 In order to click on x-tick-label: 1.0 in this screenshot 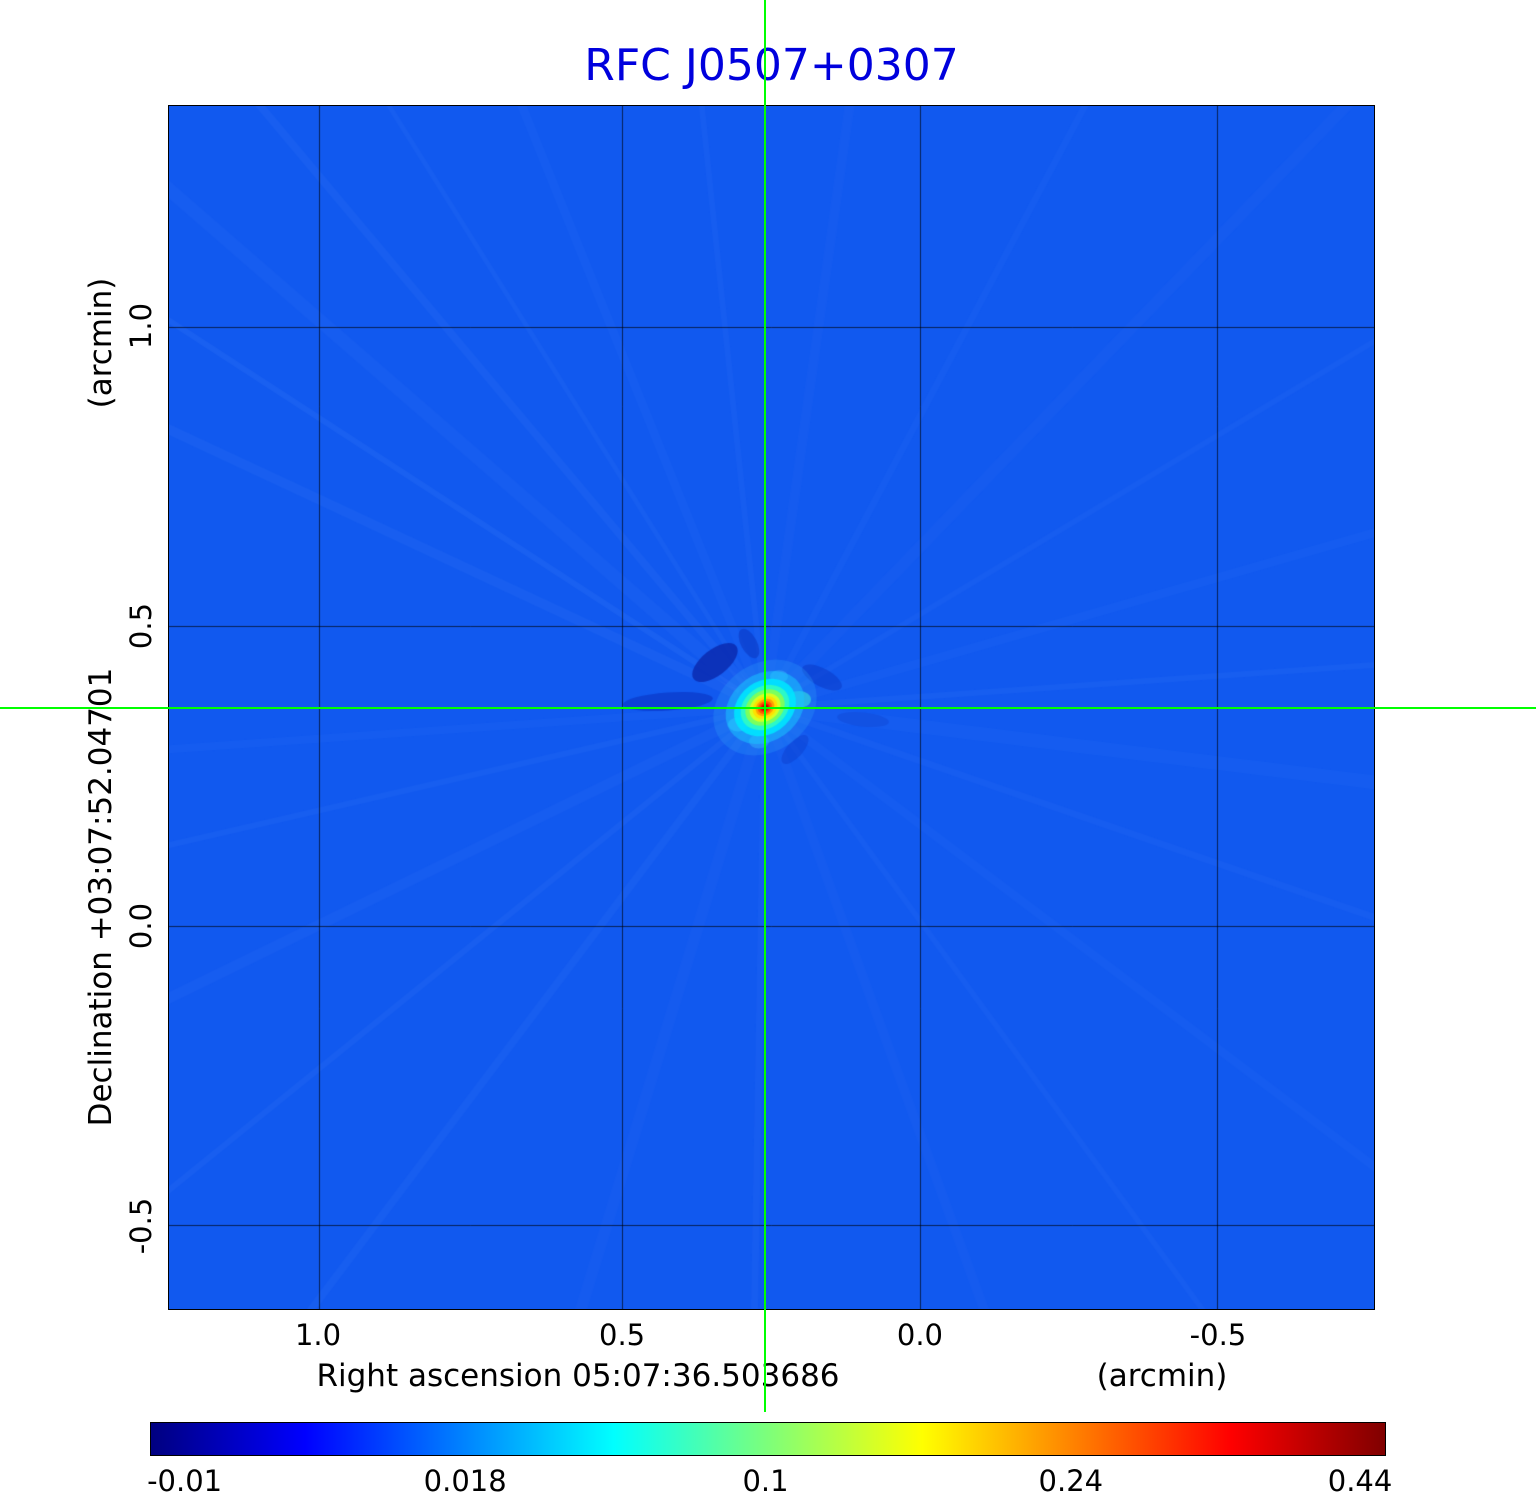, I will do `click(318, 1335)`.